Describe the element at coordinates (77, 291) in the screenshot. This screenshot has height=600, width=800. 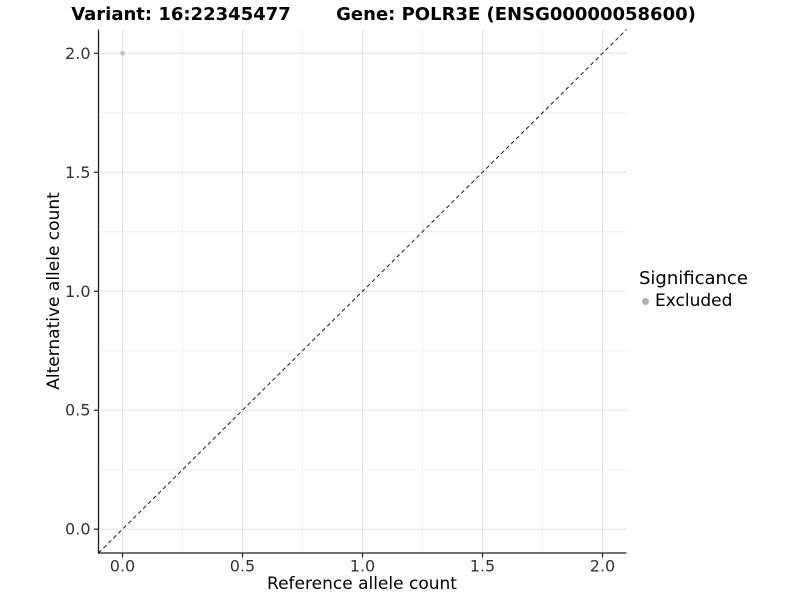
I see `y-tick-label: 1.0` at that location.